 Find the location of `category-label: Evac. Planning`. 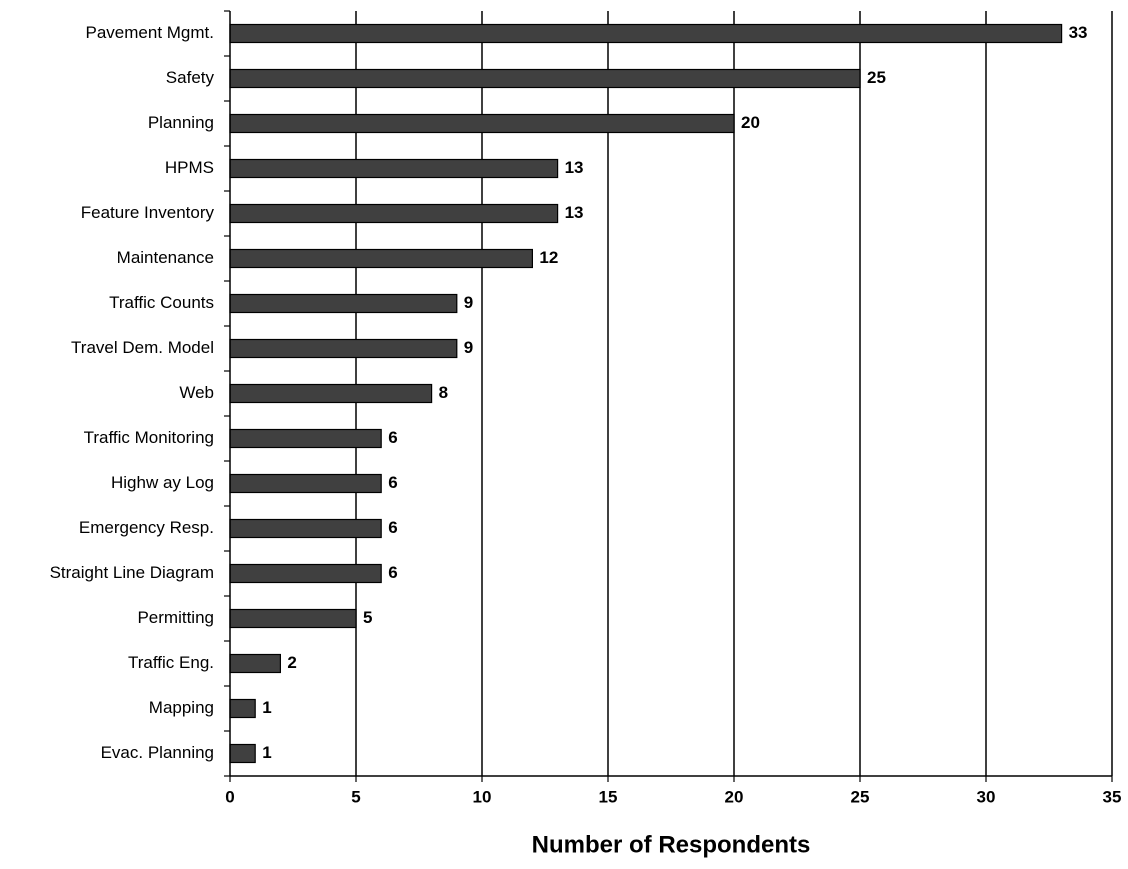

category-label: Evac. Planning is located at coordinates (157, 752).